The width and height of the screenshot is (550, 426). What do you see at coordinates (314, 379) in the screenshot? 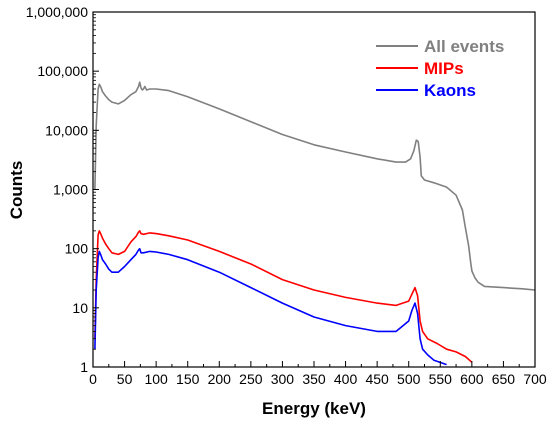
I see `x-tick-label: 350` at bounding box center [314, 379].